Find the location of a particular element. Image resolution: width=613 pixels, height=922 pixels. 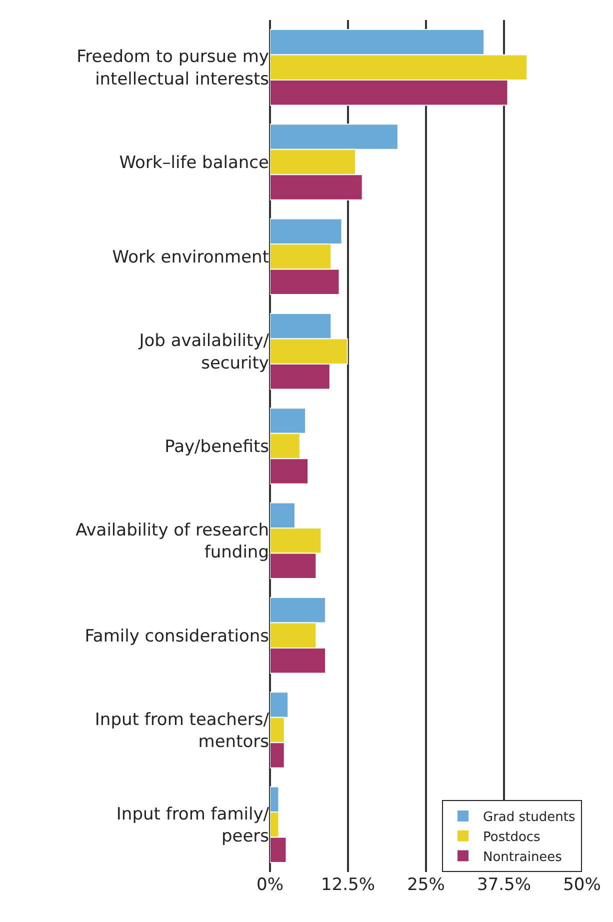

y-tick-label: Family considerations is located at coordinates (177, 636).